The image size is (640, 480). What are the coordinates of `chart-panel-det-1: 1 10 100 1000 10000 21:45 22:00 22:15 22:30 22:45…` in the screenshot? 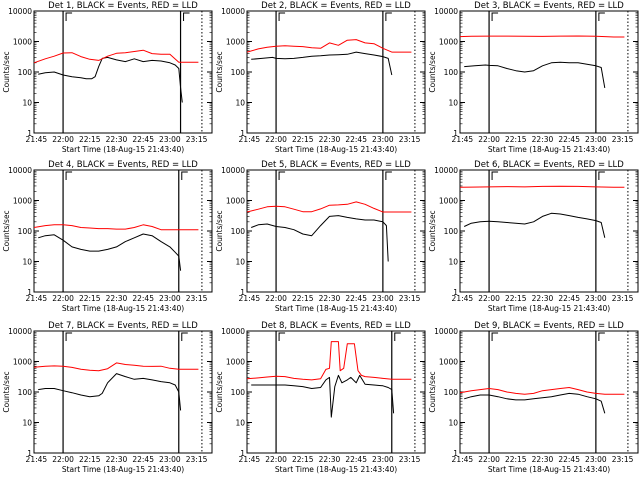 It's located at (107, 77).